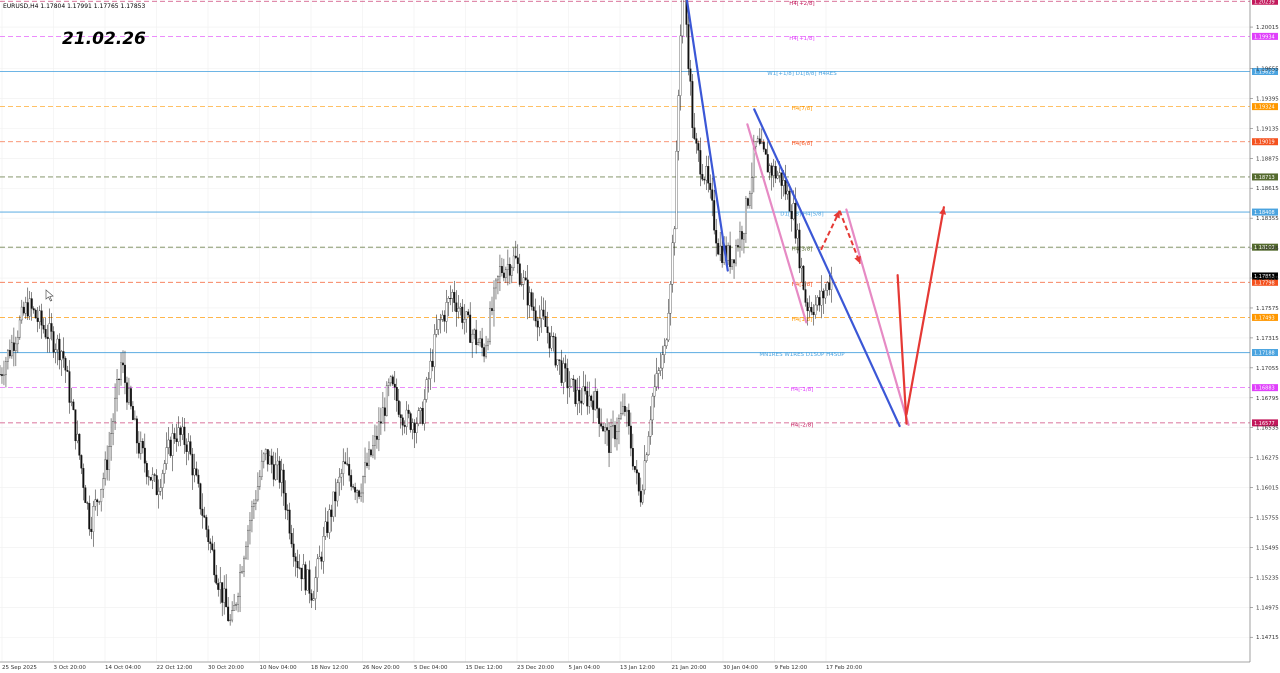  Describe the element at coordinates (1264, 37) in the screenshot. I see `price-tag-label: 1.19934` at that location.